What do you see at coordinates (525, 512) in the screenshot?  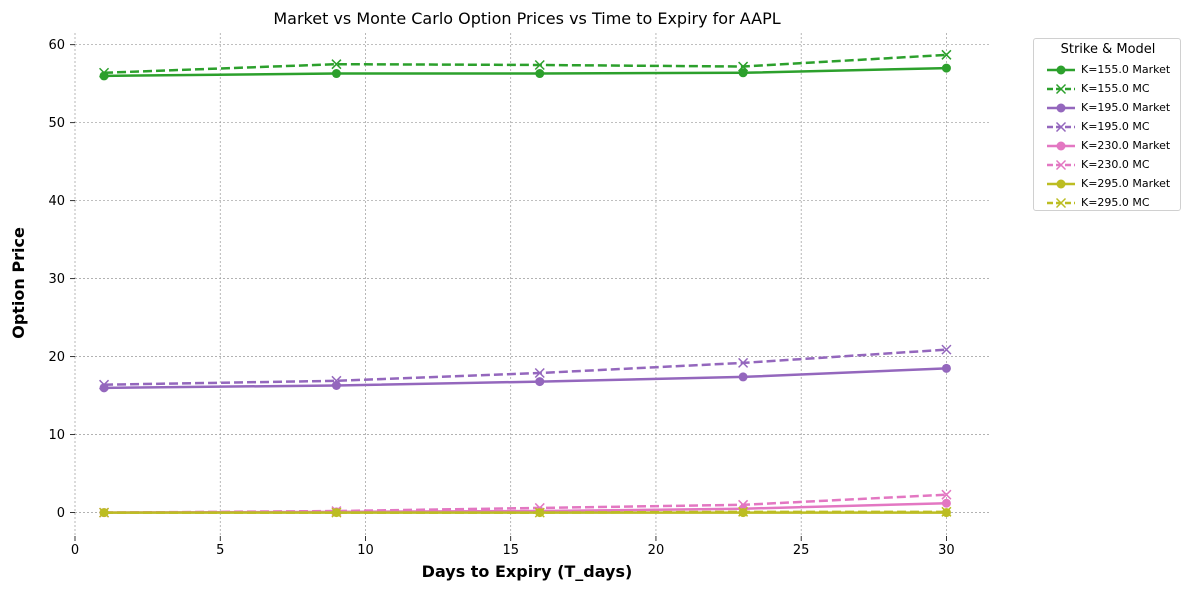 I see `series-k-295-0-mc` at bounding box center [525, 512].